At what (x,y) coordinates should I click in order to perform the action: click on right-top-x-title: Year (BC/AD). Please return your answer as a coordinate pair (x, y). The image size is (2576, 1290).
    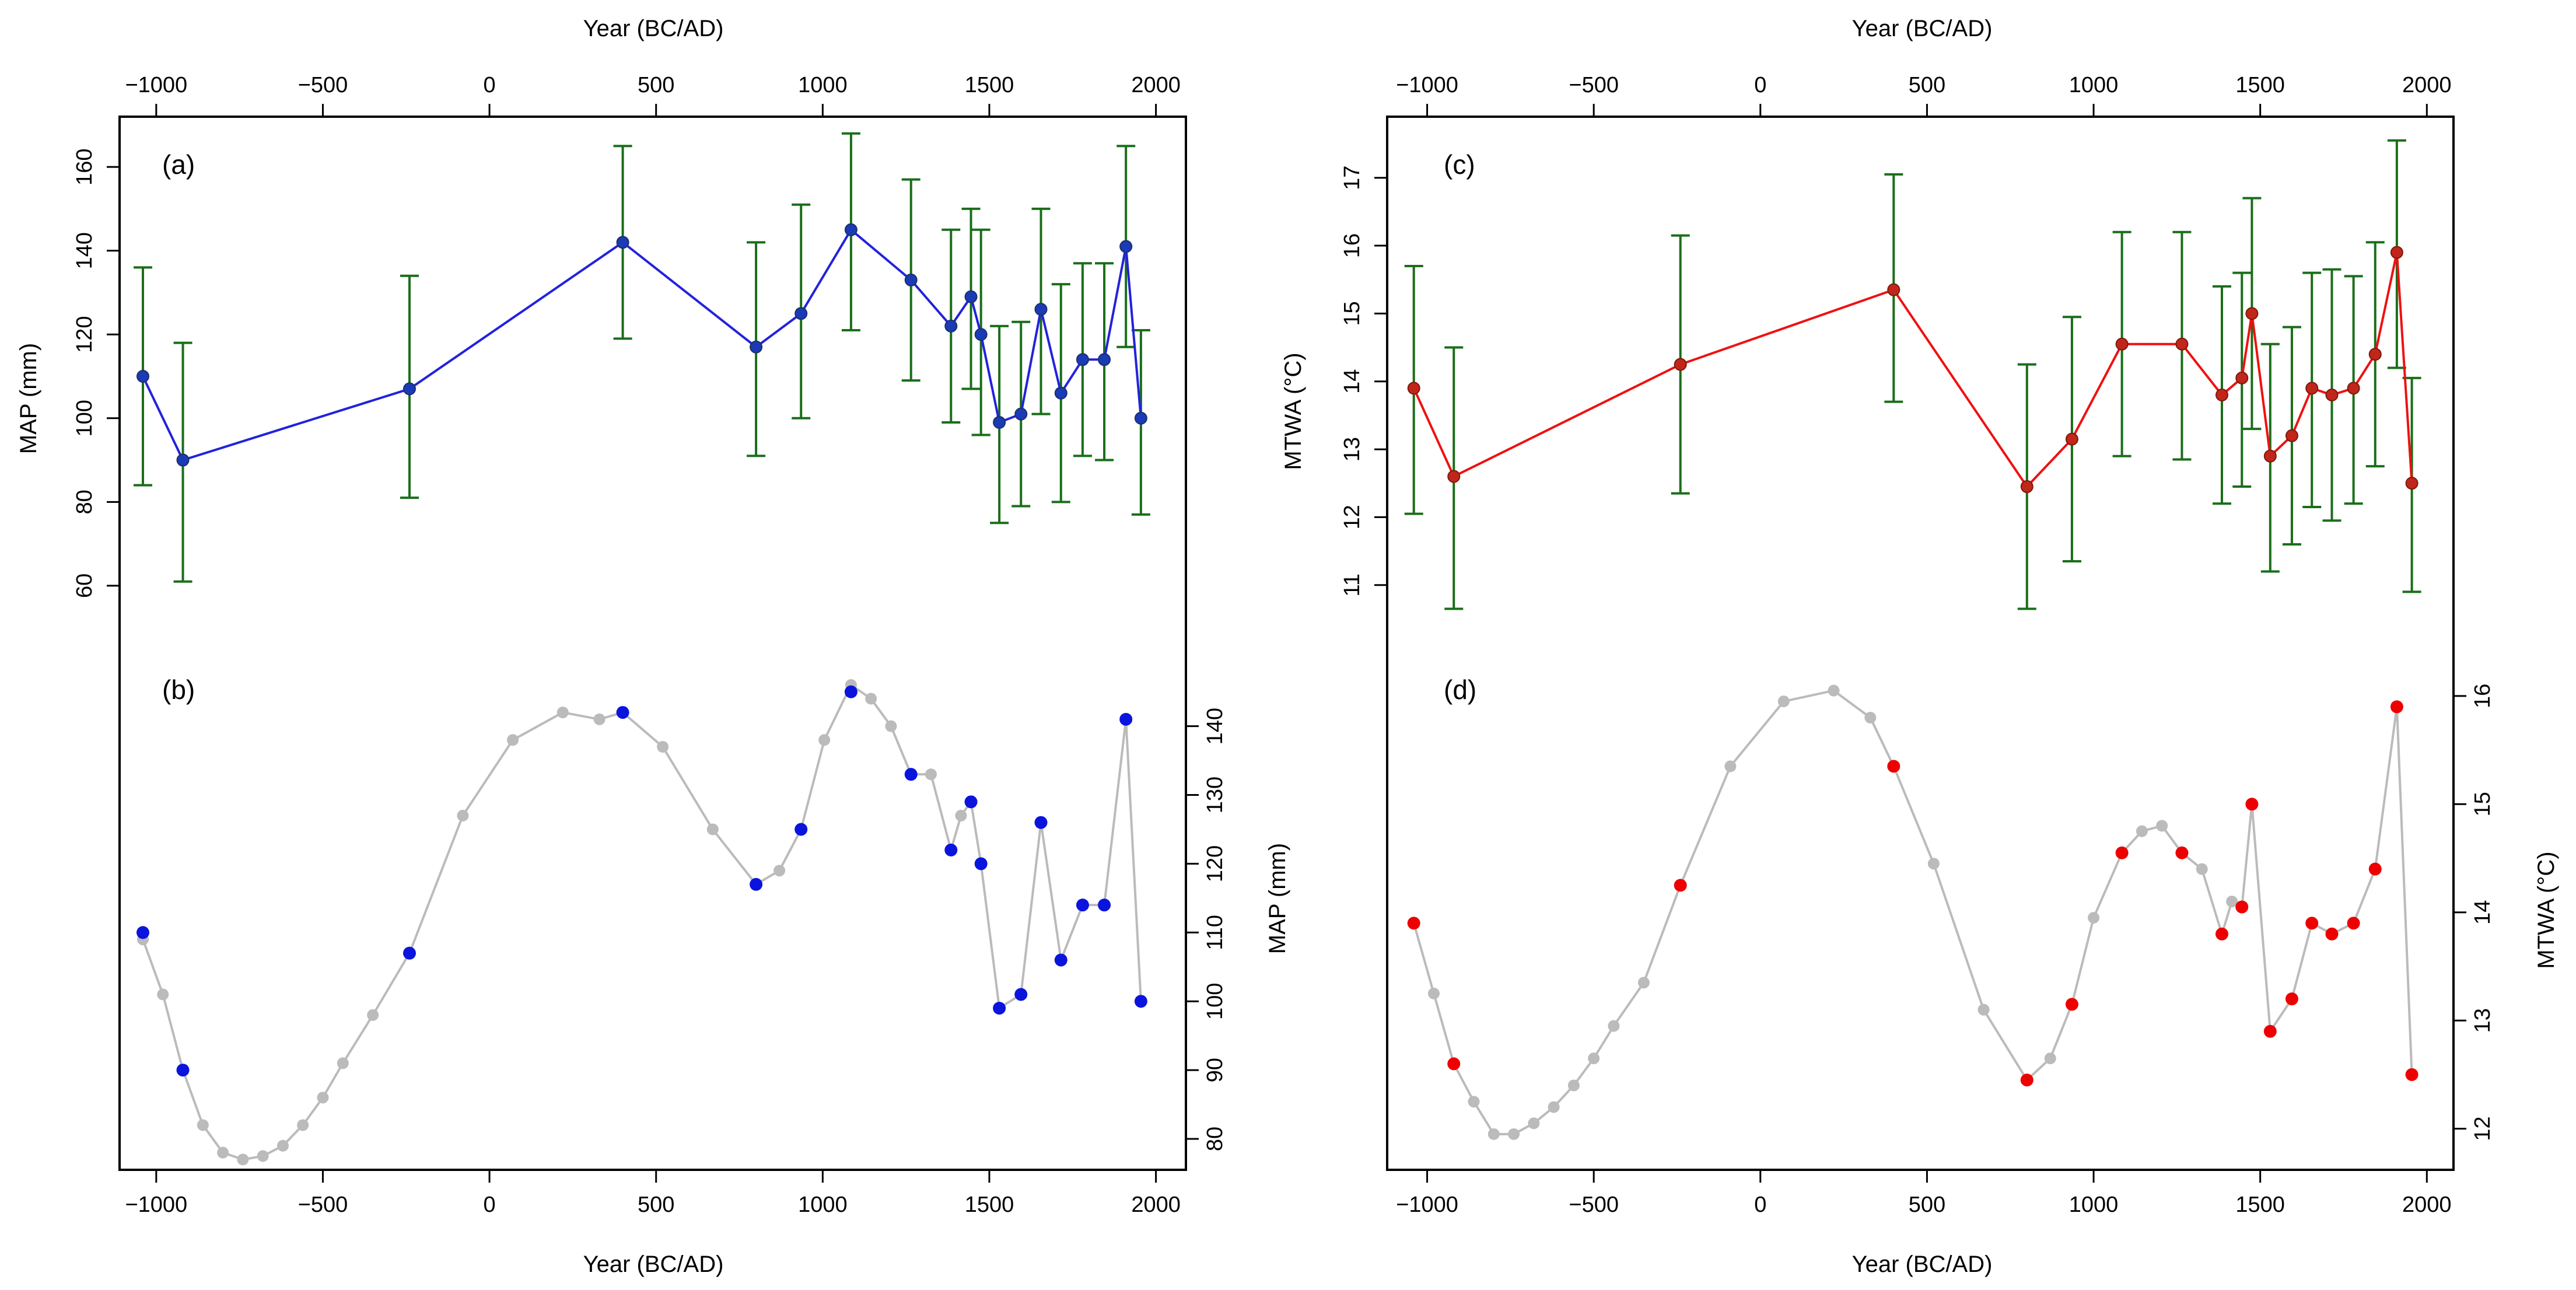
    Looking at the image, I should click on (1922, 29).